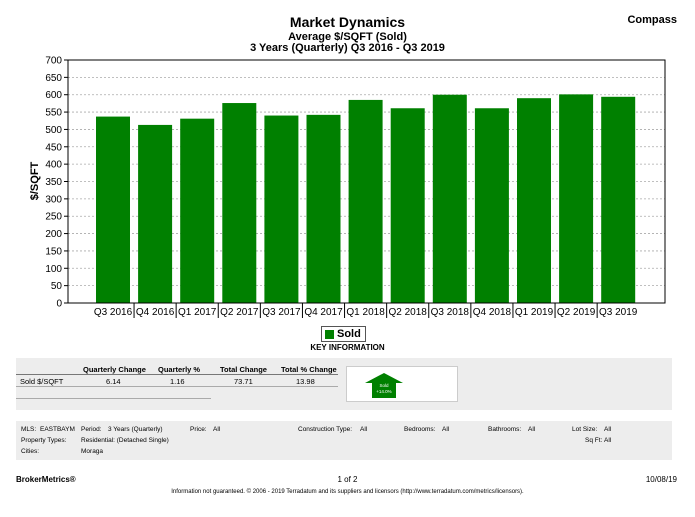 This screenshot has height=517, width=695. I want to click on filter-construction-value: All, so click(364, 429).